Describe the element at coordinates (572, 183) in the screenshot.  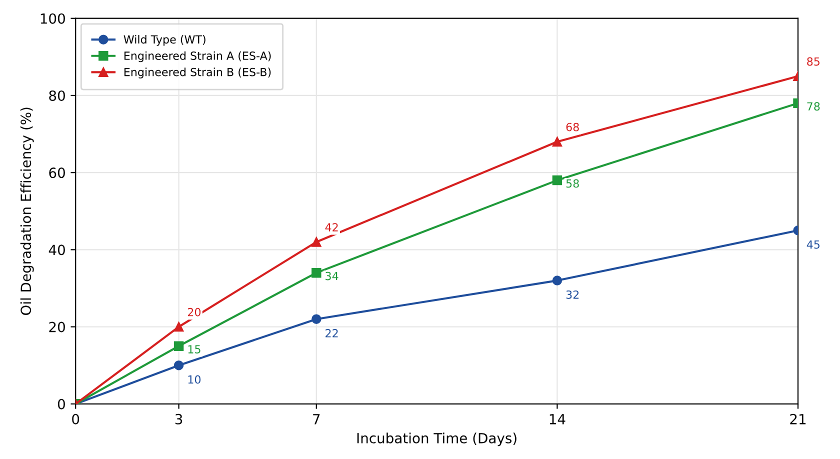
I see `data-label: 58` at that location.